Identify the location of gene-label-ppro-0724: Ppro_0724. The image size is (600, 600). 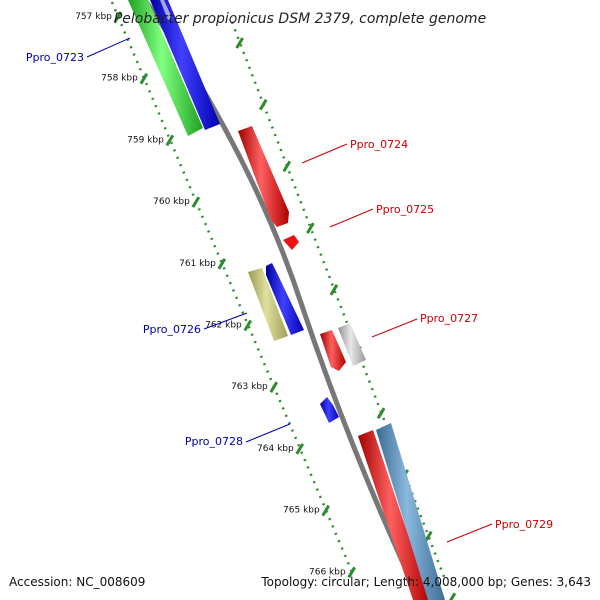
(379, 144).